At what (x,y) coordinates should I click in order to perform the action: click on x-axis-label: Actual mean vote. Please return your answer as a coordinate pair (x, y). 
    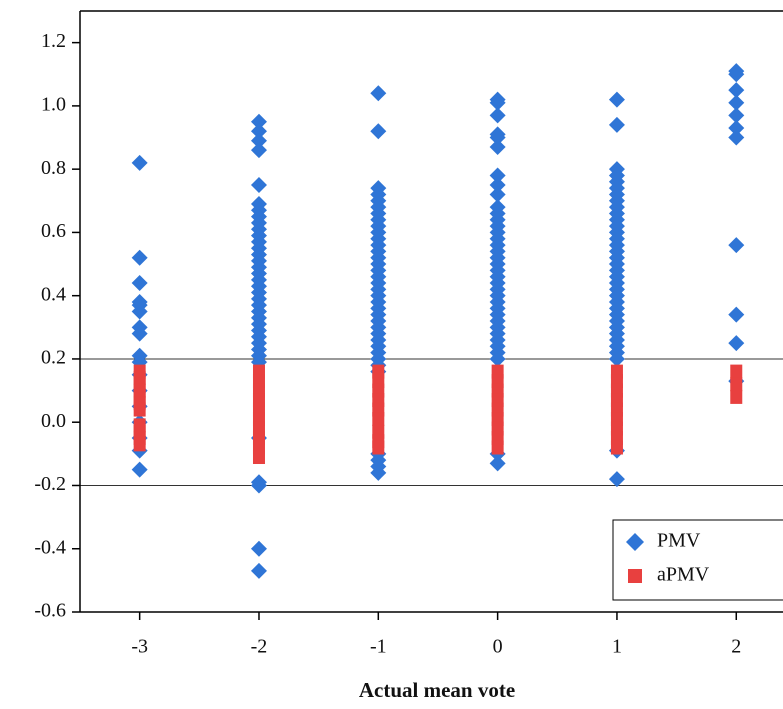
    Looking at the image, I should click on (437, 690).